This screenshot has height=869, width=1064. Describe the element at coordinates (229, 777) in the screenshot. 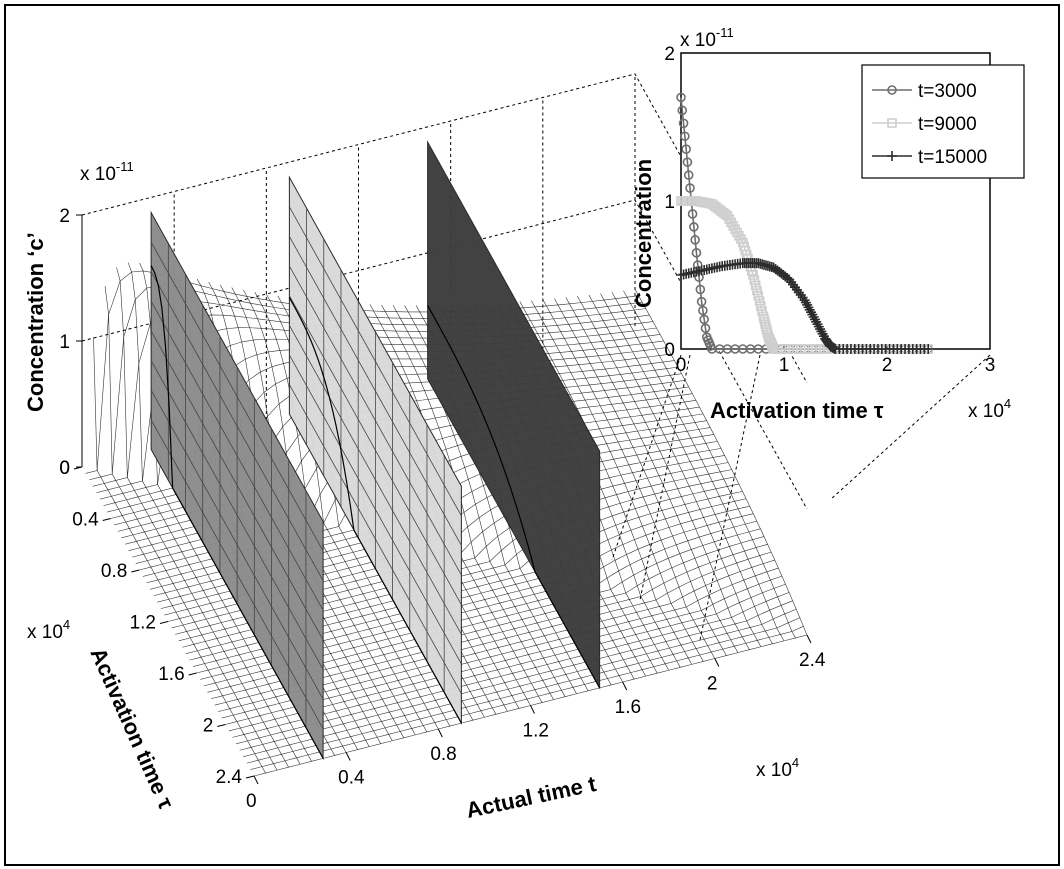

I see `y-tick-label: 2.4` at that location.